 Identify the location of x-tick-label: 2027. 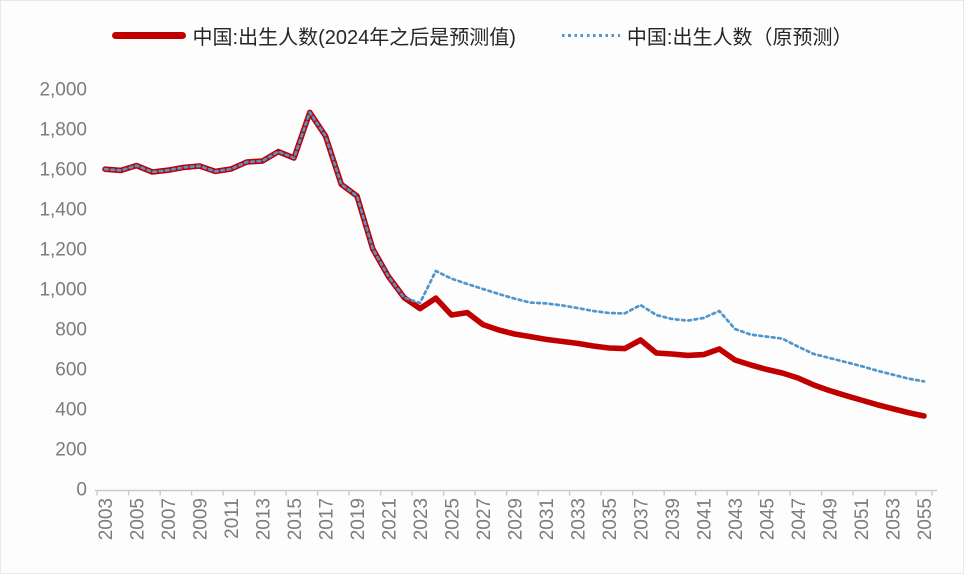
(484, 519).